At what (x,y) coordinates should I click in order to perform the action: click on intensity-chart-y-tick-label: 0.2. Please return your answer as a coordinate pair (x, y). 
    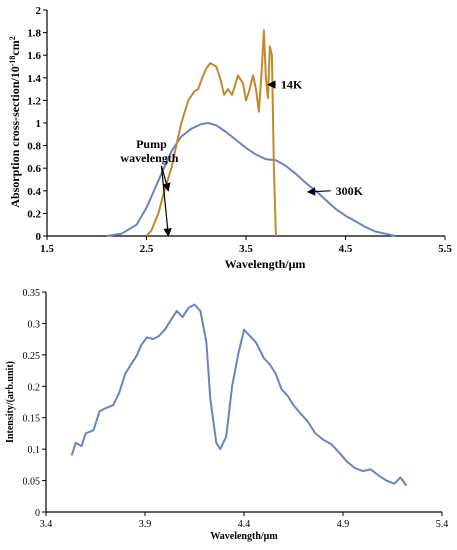
    Looking at the image, I should click on (34, 387).